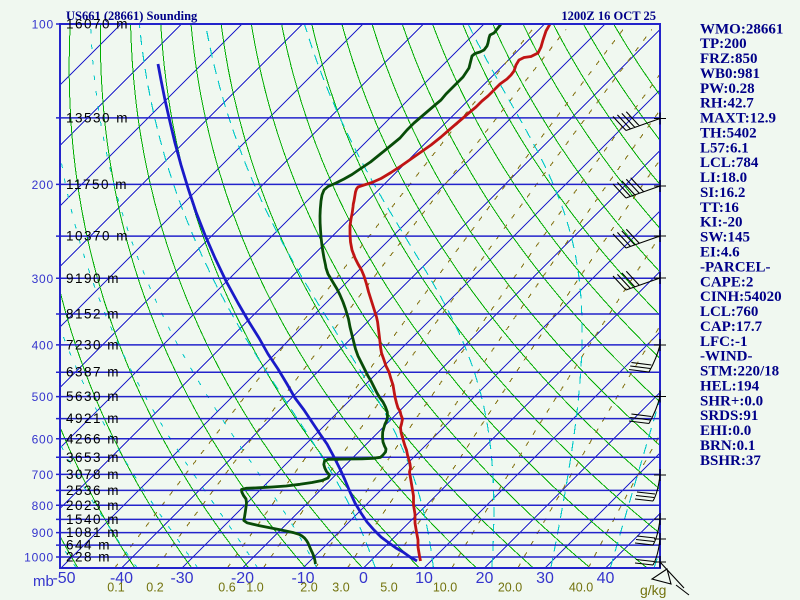 The height and width of the screenshot is (600, 800). Describe the element at coordinates (93, 344) in the screenshot. I see `svg-text: 7230 m` at that location.